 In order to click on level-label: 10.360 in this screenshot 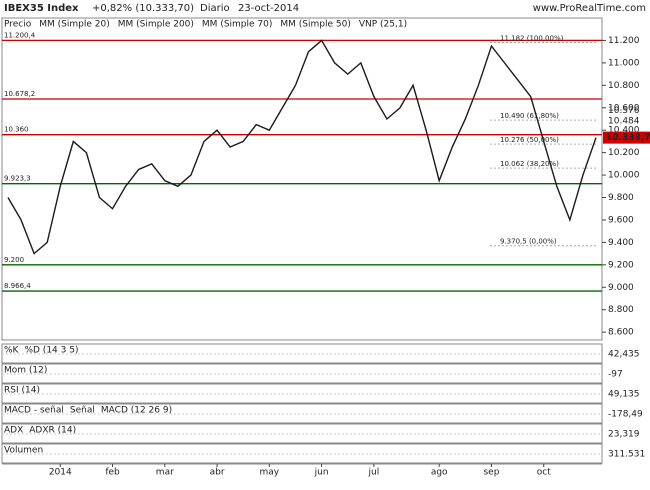, I will do `click(16, 130)`.